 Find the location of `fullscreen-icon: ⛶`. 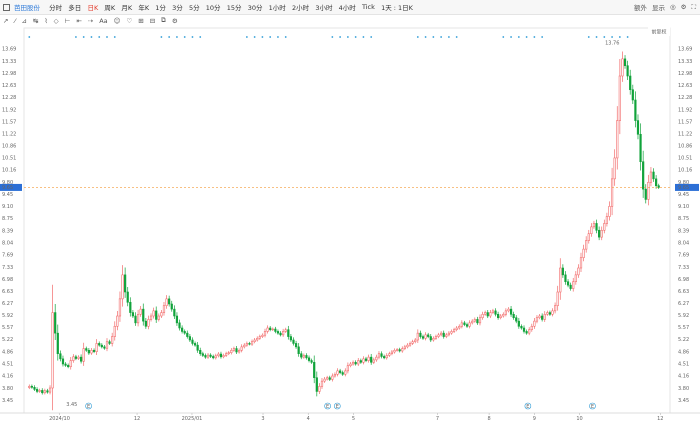

fullscreen-icon: ⛶ is located at coordinates (693, 6).